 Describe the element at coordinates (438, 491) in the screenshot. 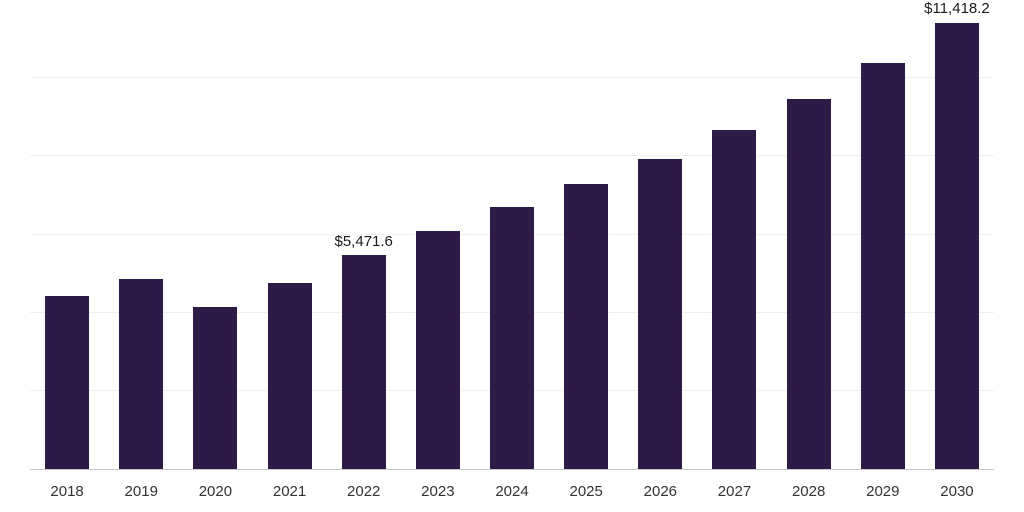

I see `x-tick-label: 2023` at that location.